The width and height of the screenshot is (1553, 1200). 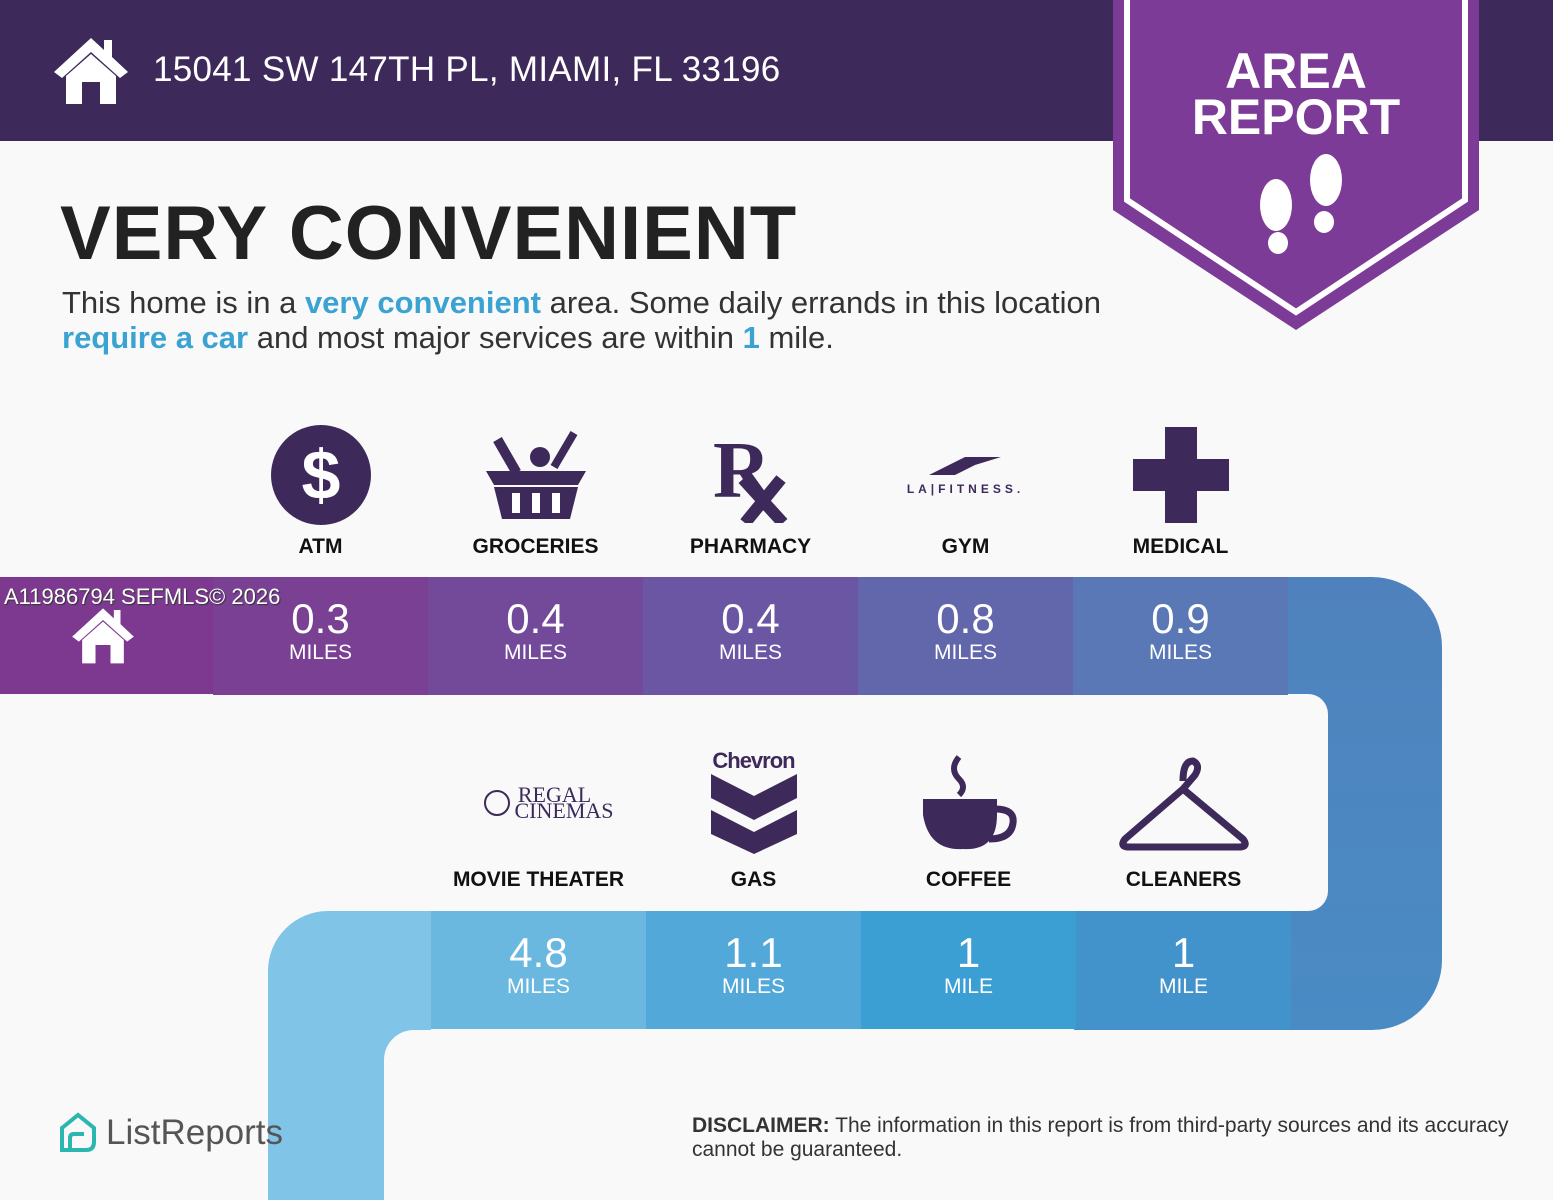 I want to click on page-title: VERY CONVENIENT, so click(x=429, y=233).